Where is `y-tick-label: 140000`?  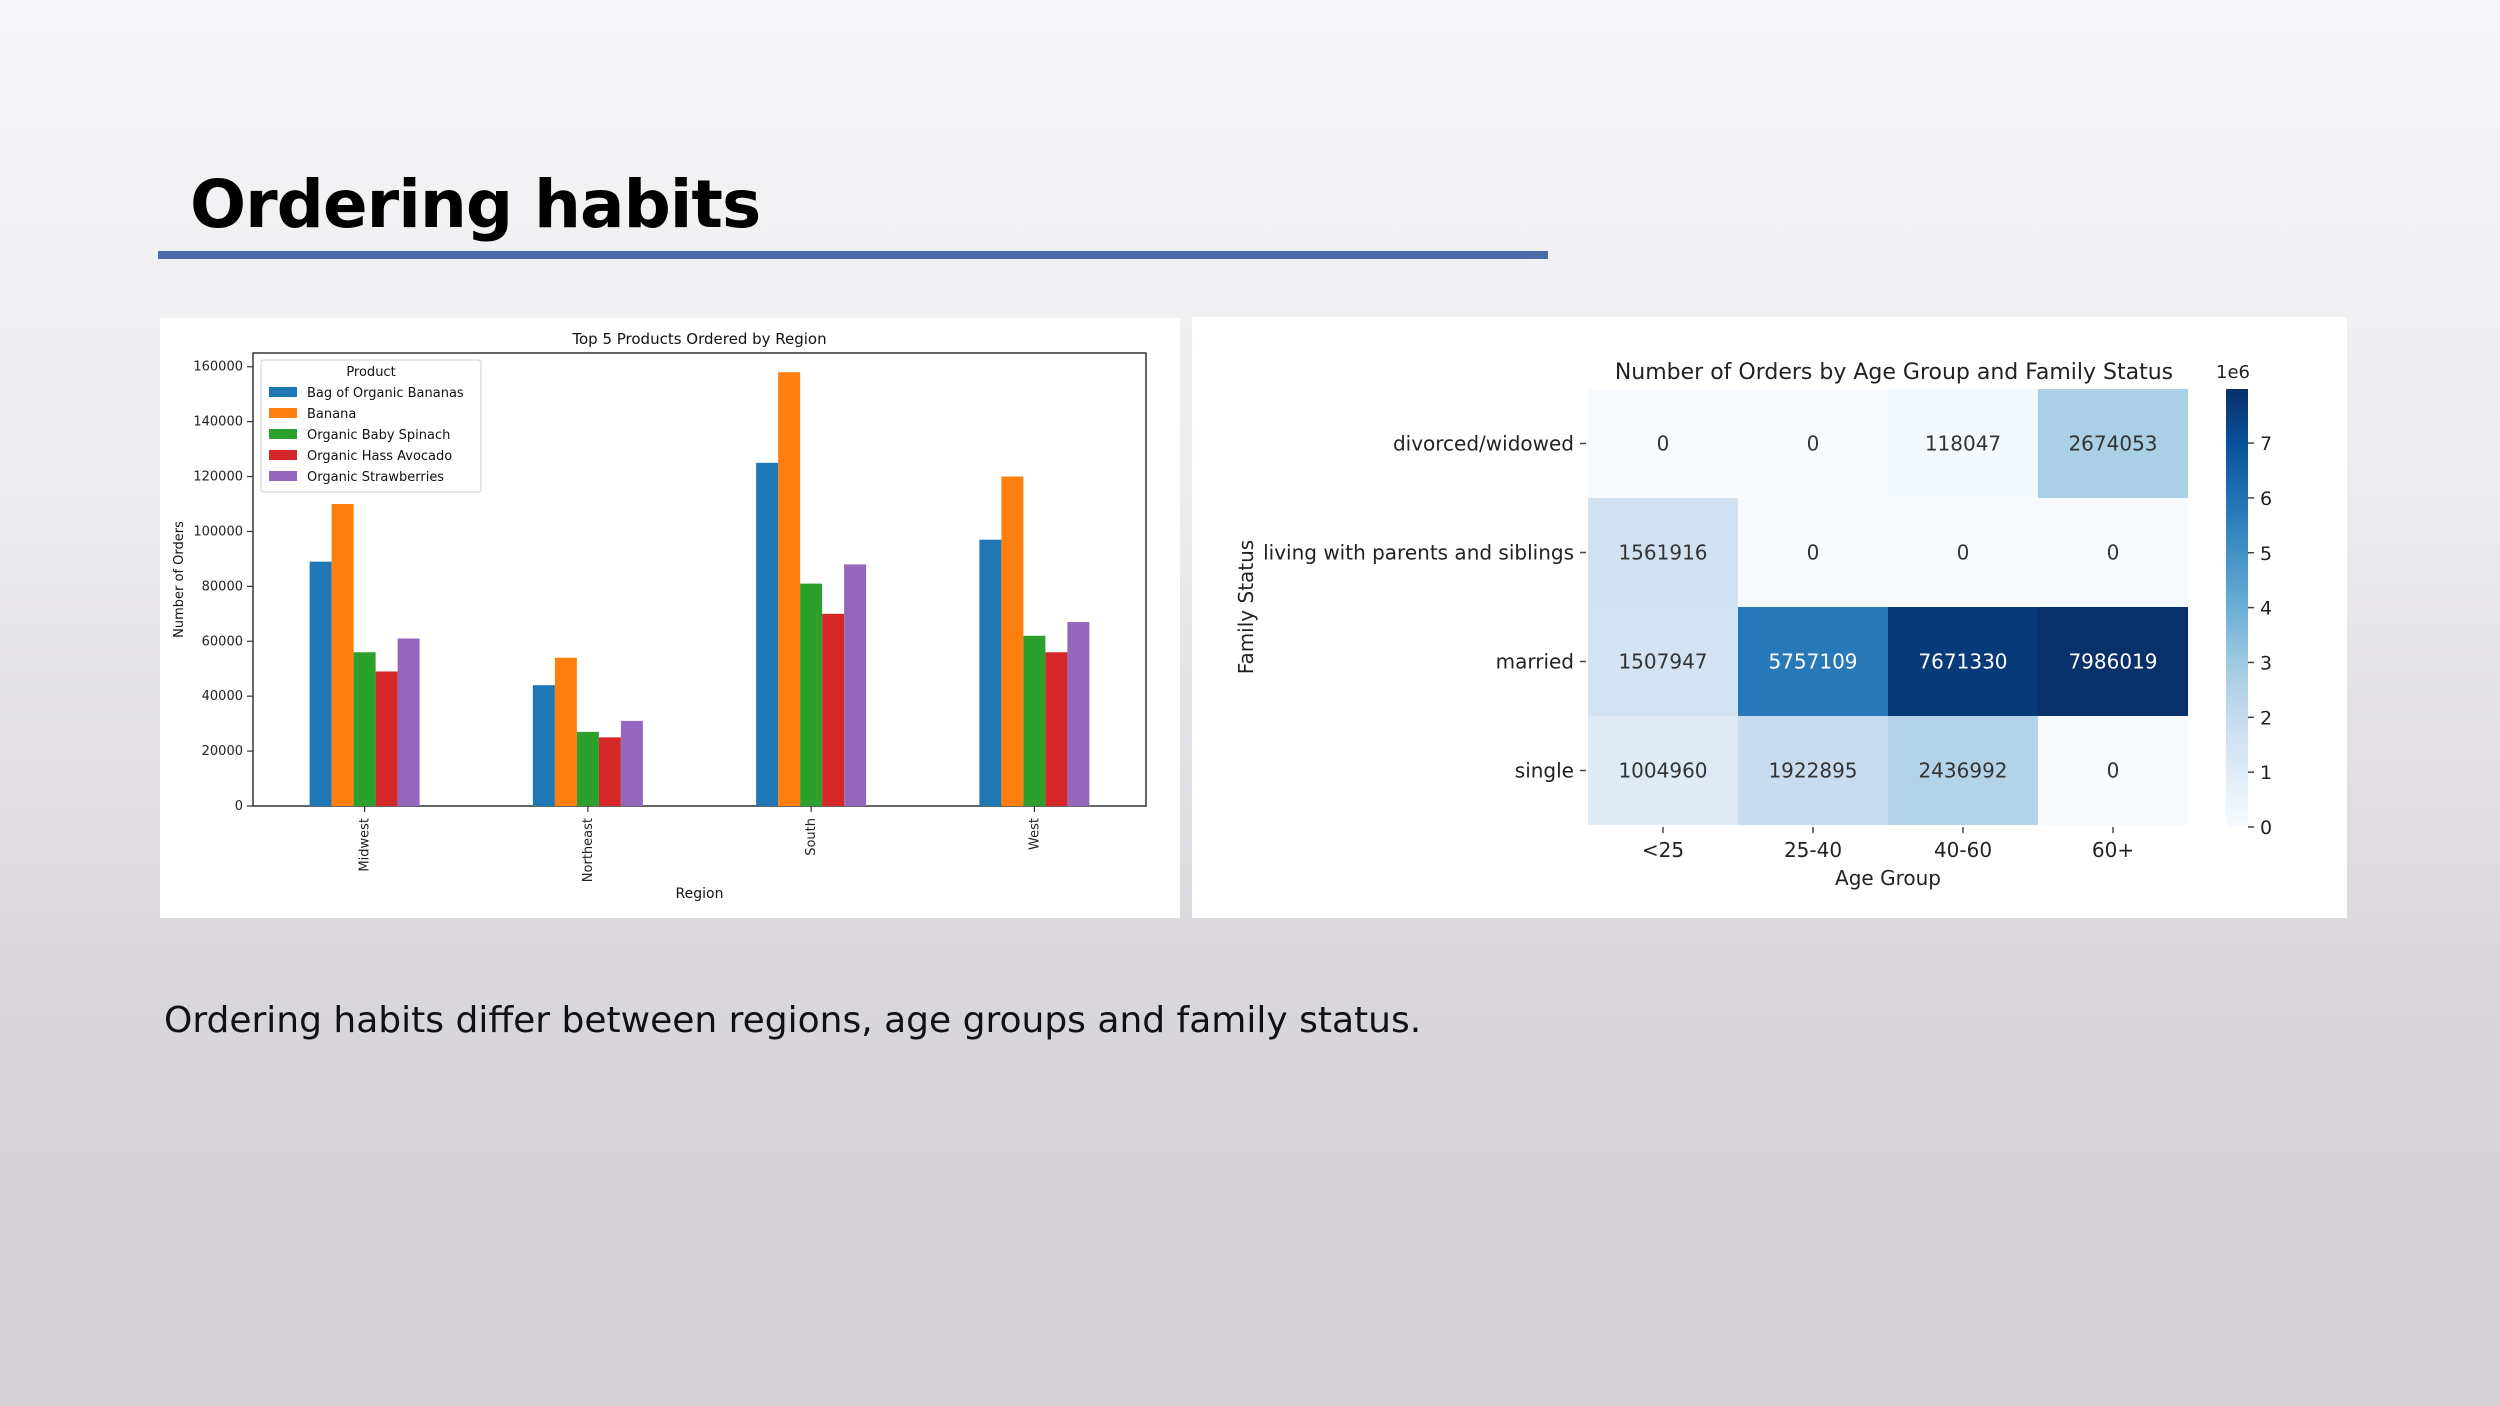
y-tick-label: 140000 is located at coordinates (218, 422).